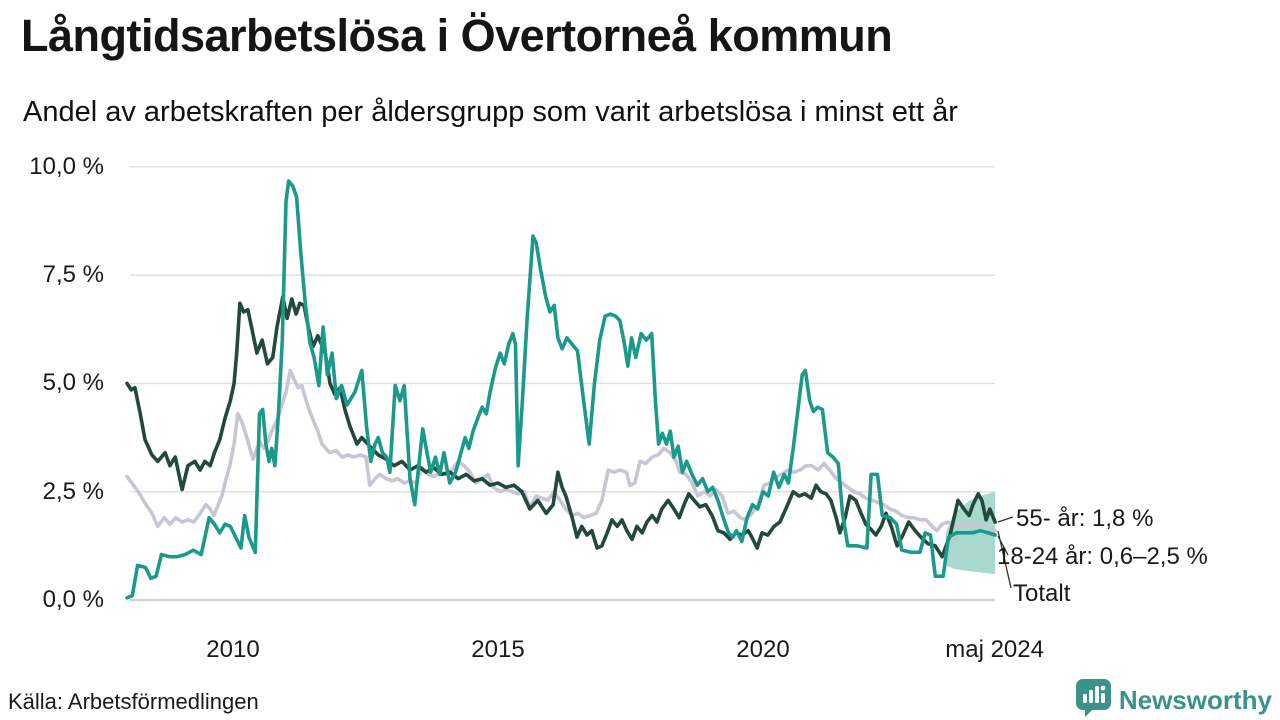 The width and height of the screenshot is (1280, 720). Describe the element at coordinates (1093, 699) in the screenshot. I see `newsworthy-icon` at that location.